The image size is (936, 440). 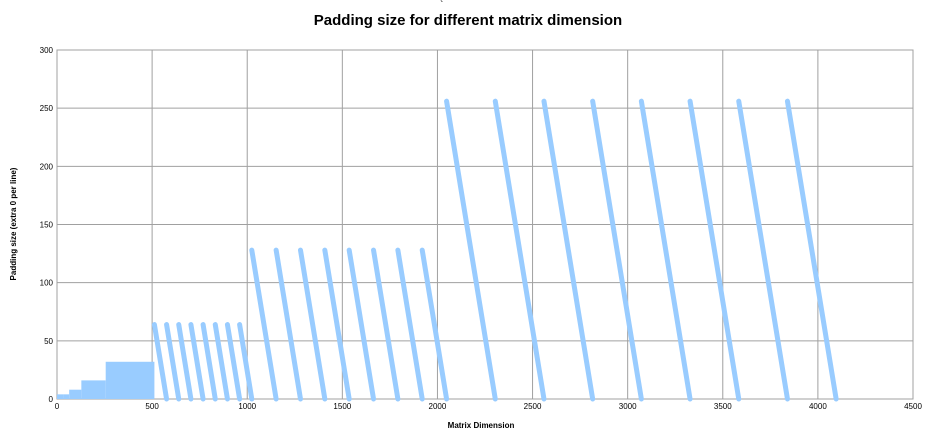 I want to click on y-tick-label: 50, so click(x=48, y=341).